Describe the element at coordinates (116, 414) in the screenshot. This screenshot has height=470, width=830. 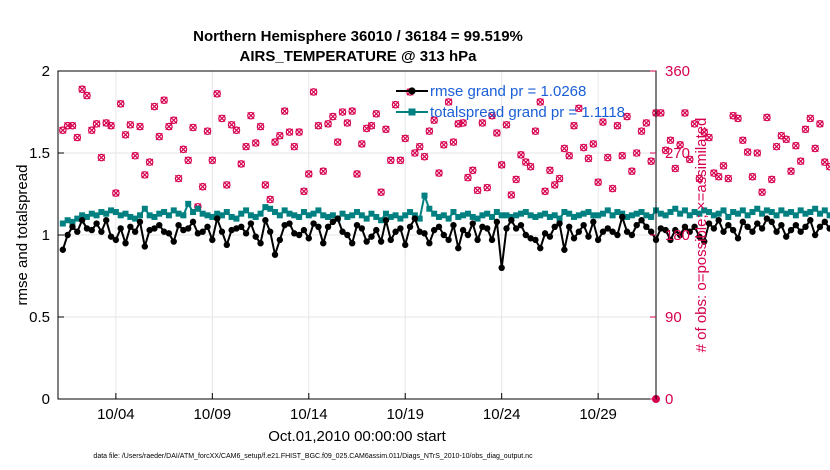
I see `x-tick-label: 10/04` at that location.